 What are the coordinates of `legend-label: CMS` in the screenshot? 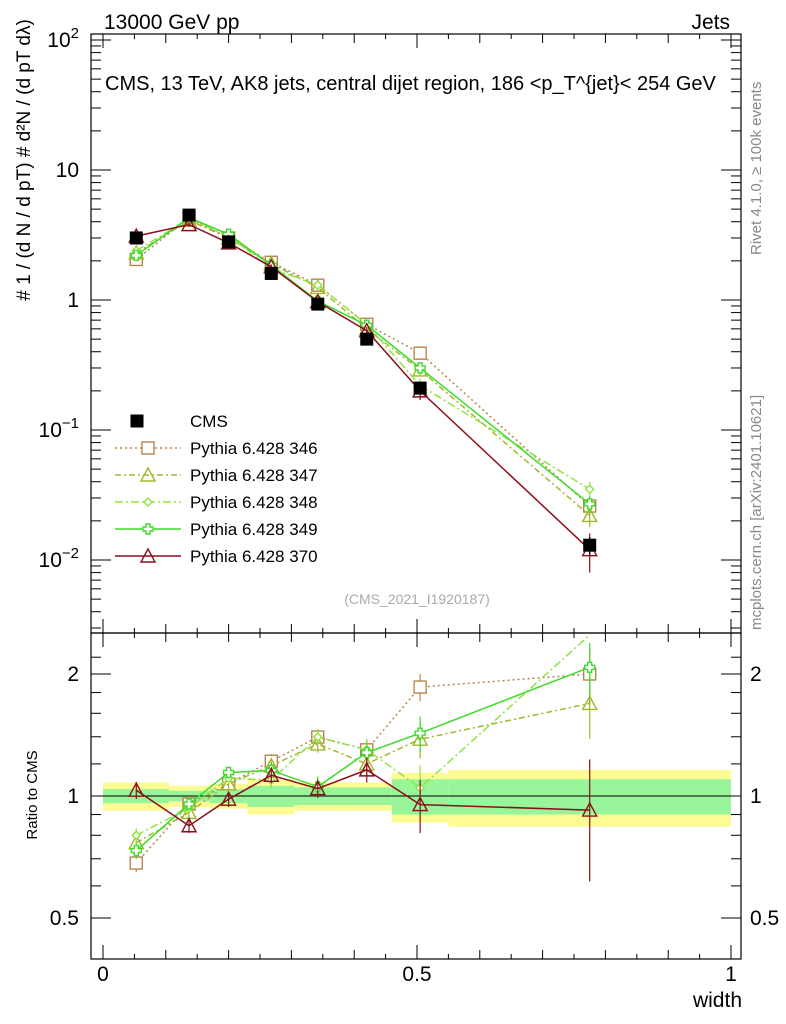 It's located at (209, 421).